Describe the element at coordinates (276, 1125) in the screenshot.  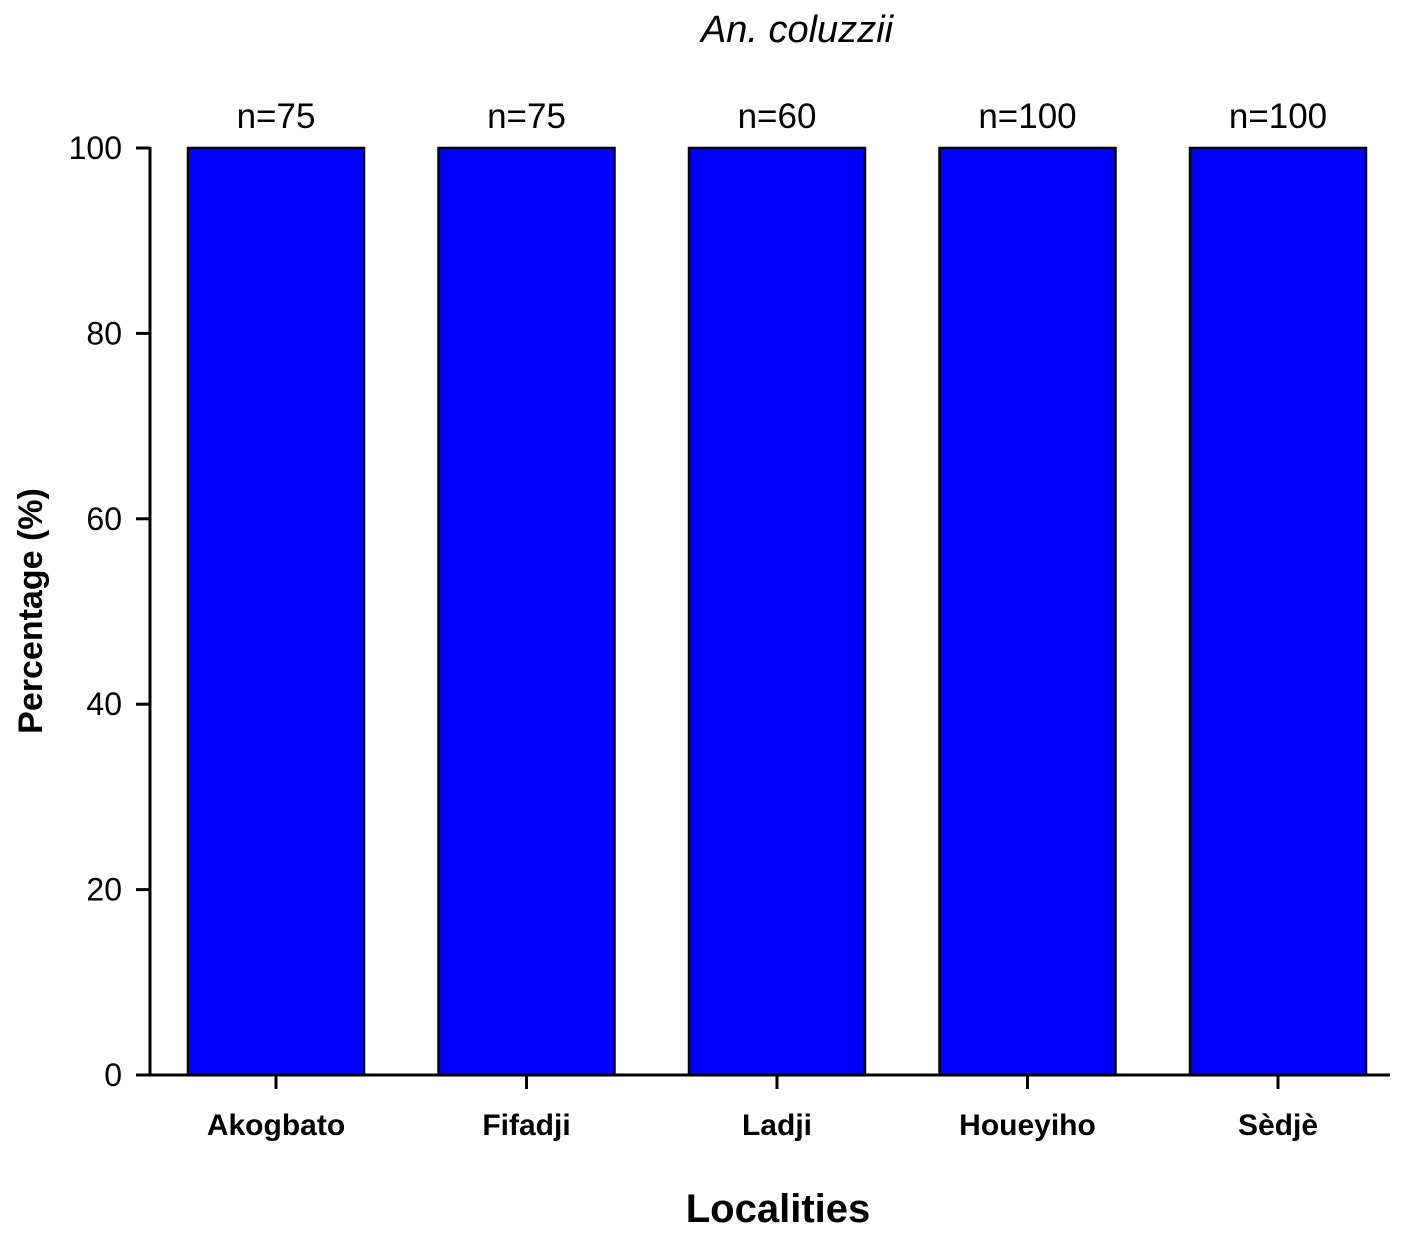
I see `x-tick-label-0: Akogbato` at that location.